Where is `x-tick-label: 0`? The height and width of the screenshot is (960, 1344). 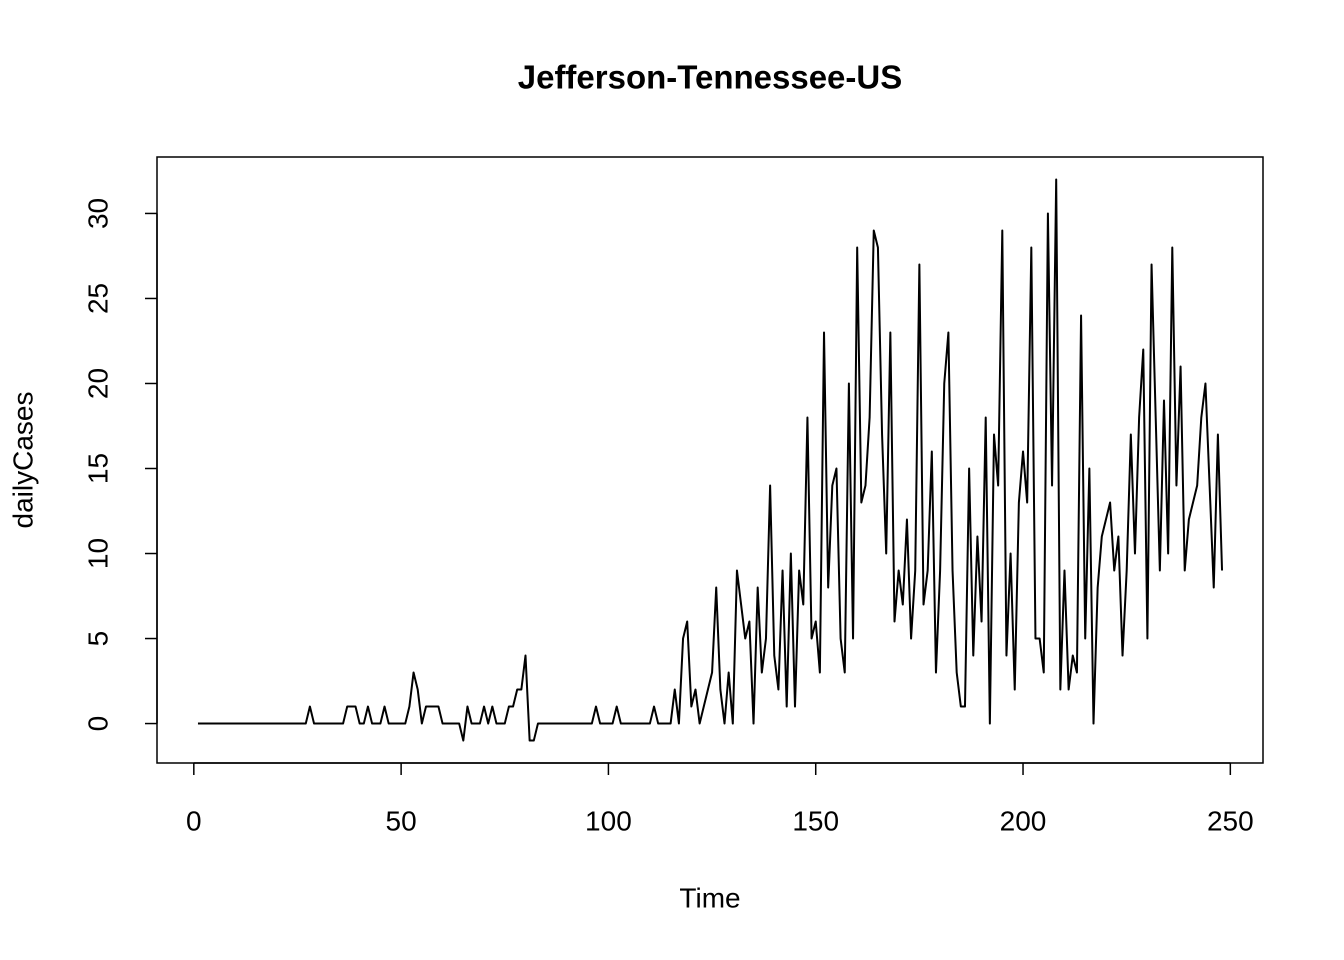 x-tick-label: 0 is located at coordinates (194, 820).